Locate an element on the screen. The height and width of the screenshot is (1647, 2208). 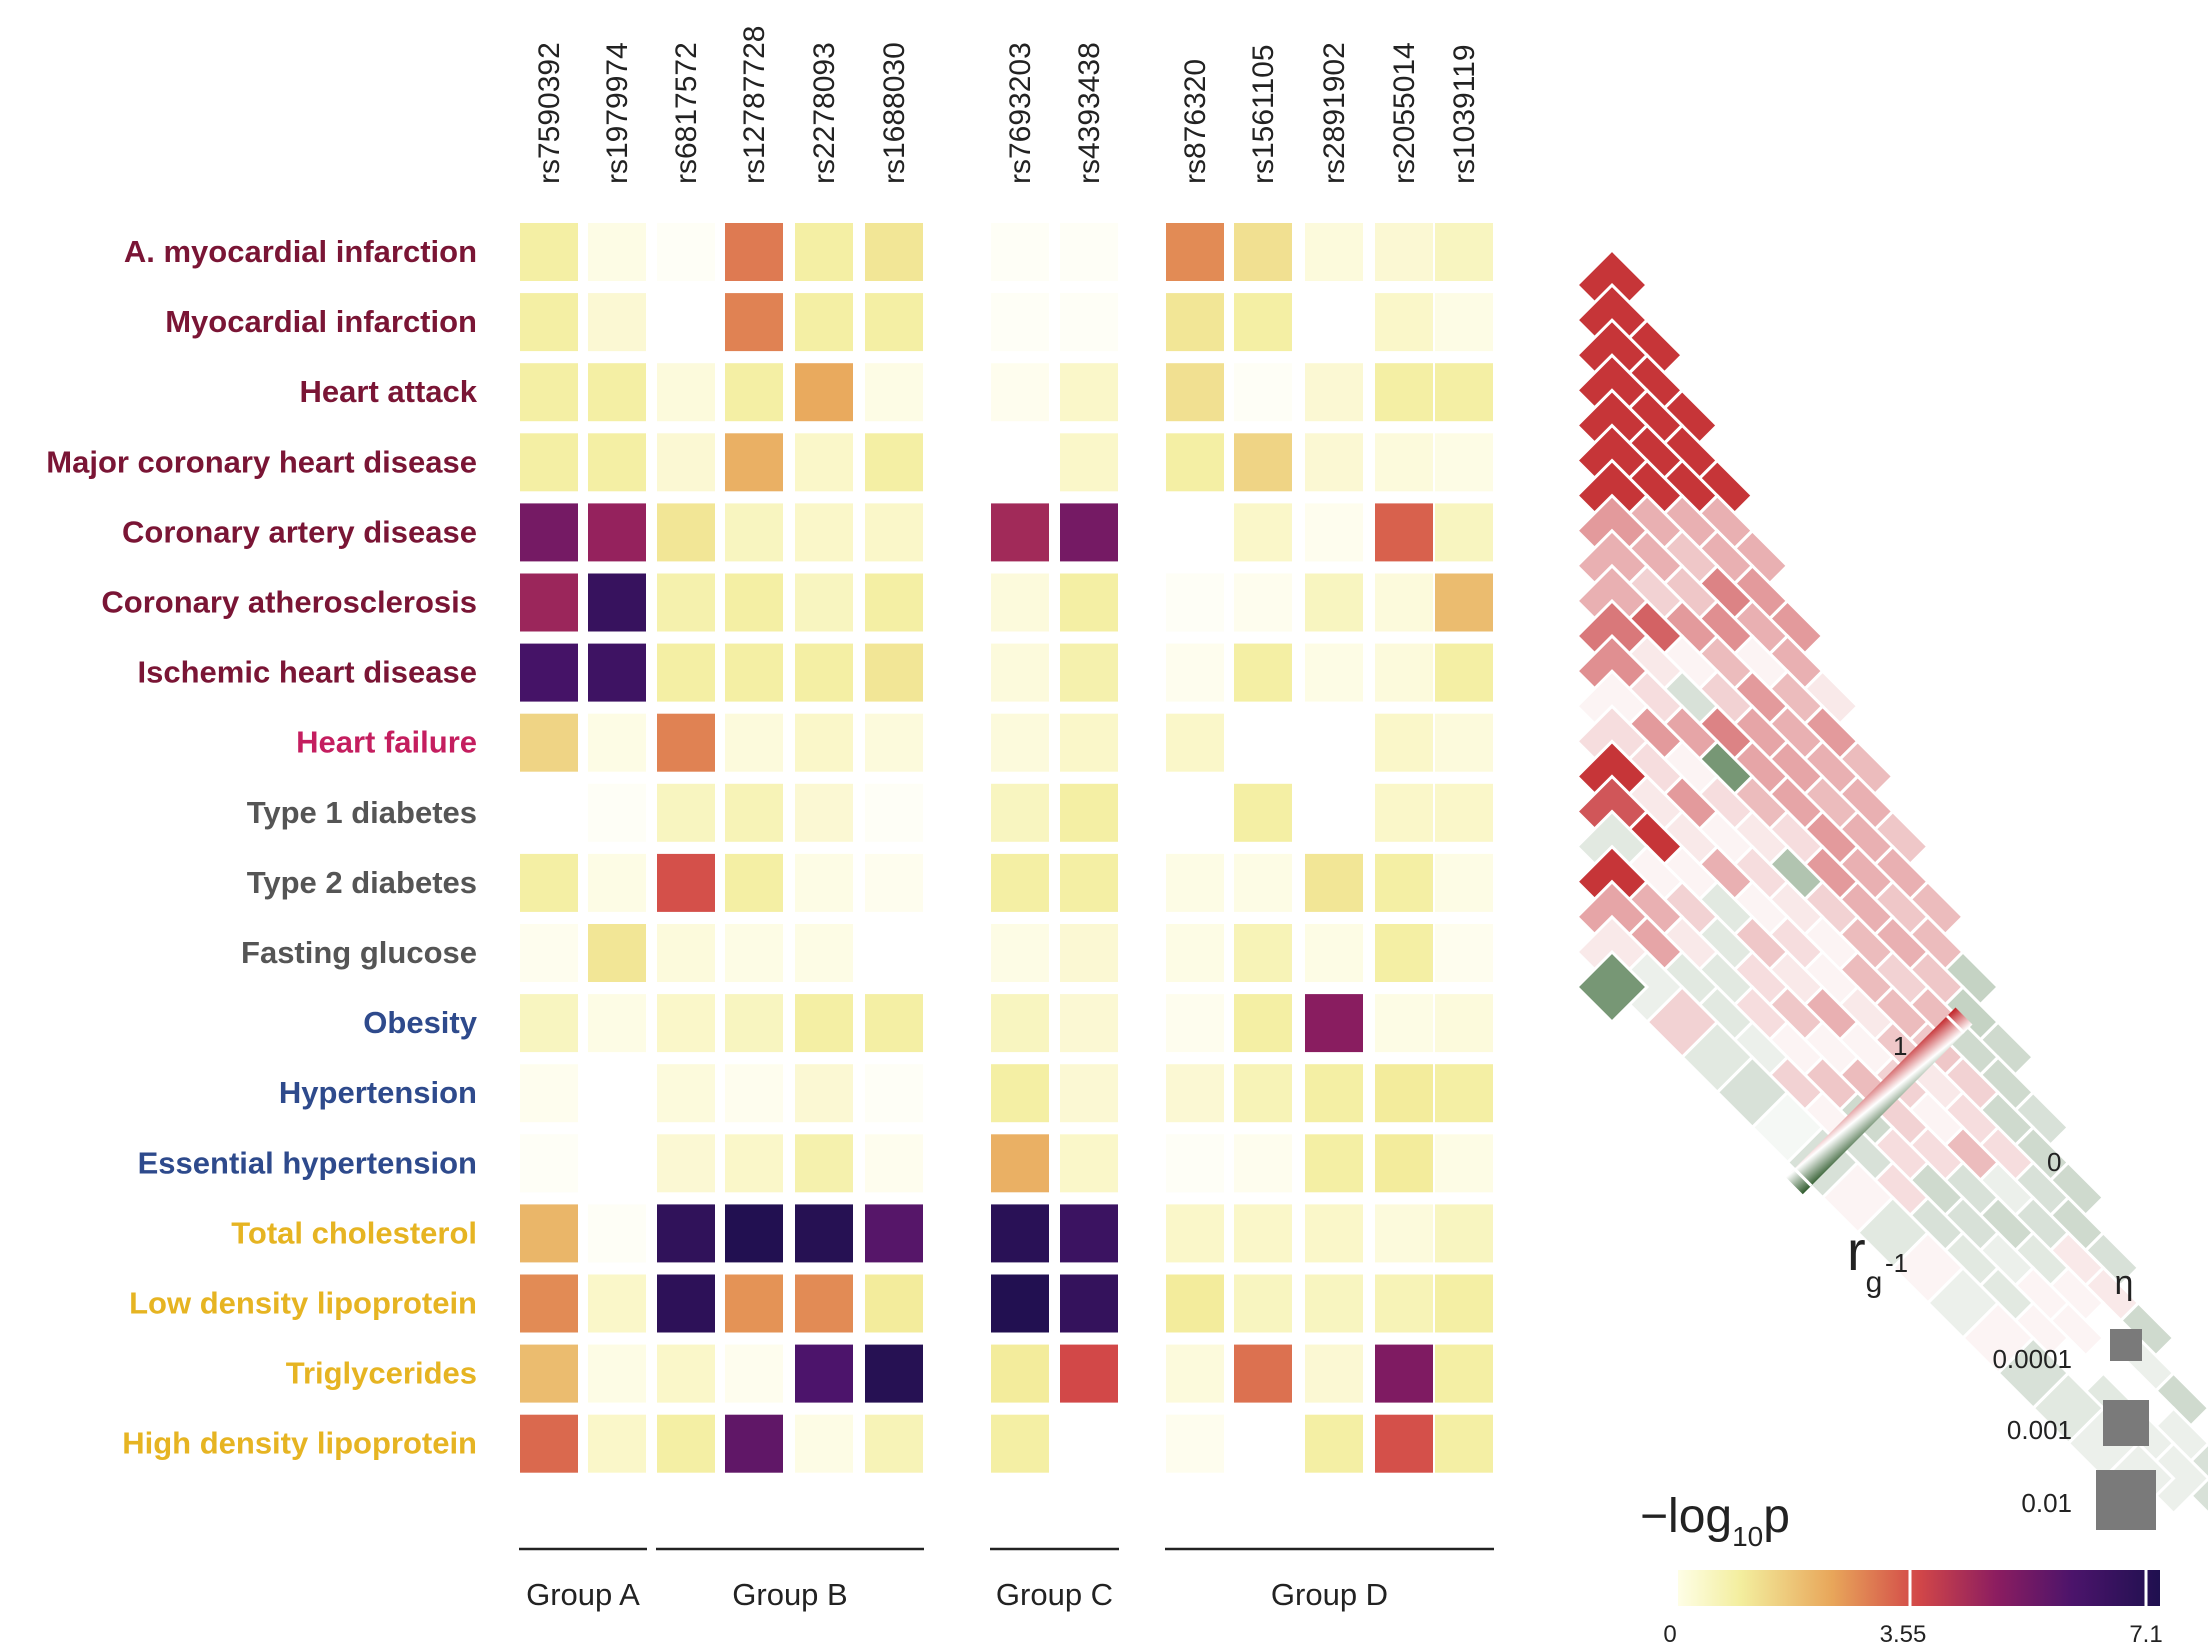
rg-colorbar-max-tick is located at coordinates (1955, 1024).